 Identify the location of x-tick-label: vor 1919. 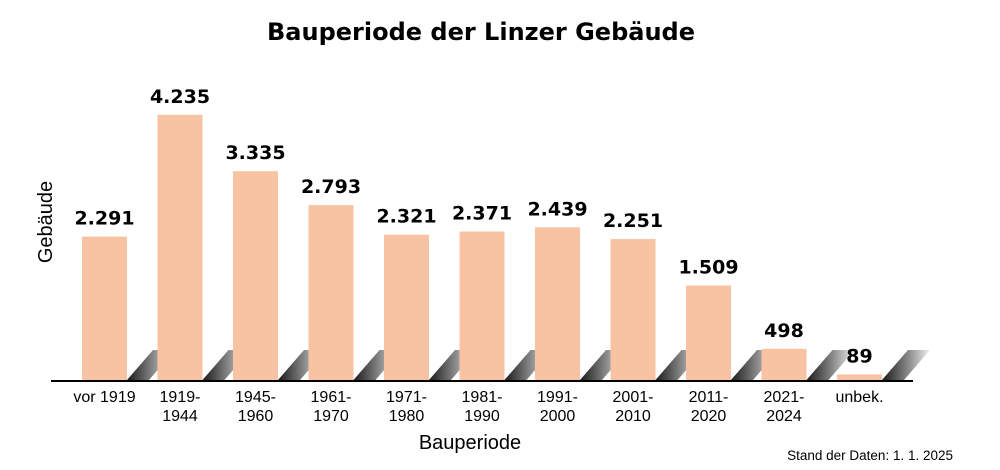
(104, 397).